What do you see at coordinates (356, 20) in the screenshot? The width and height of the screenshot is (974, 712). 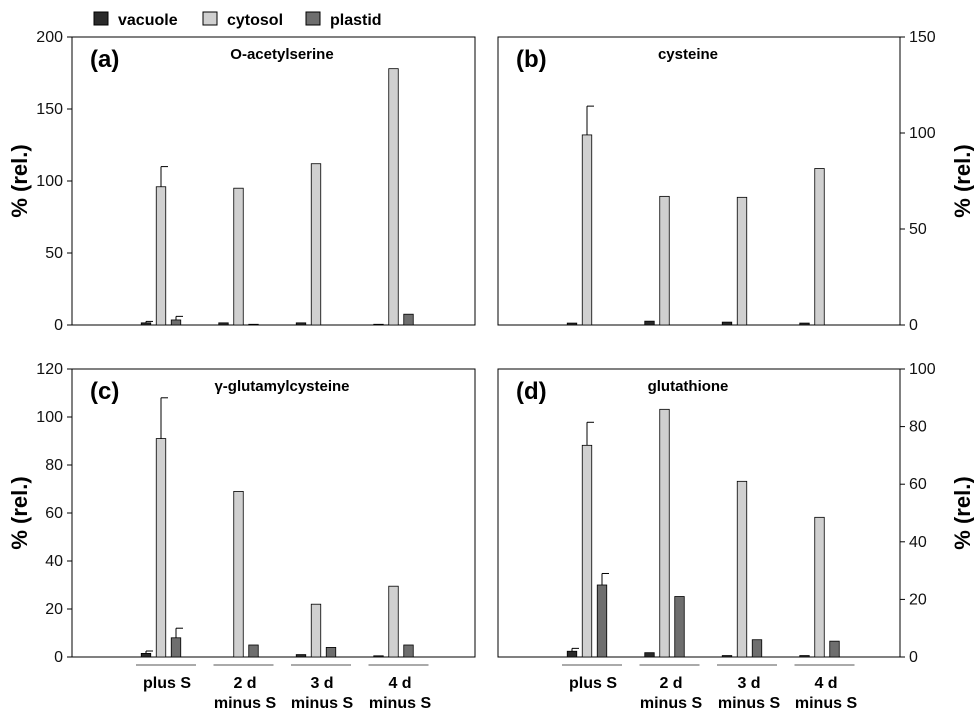 I see `legend-label-plastid: plastid` at bounding box center [356, 20].